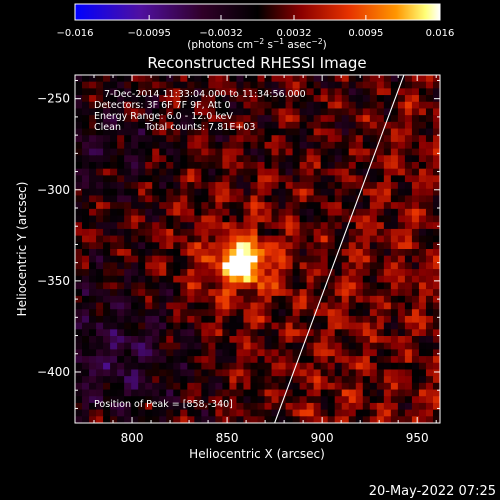 The height and width of the screenshot is (500, 500). What do you see at coordinates (162, 105) in the screenshot?
I see `detectors-text: Detectors: 3F 6F 7F 9F, Att 0` at bounding box center [162, 105].